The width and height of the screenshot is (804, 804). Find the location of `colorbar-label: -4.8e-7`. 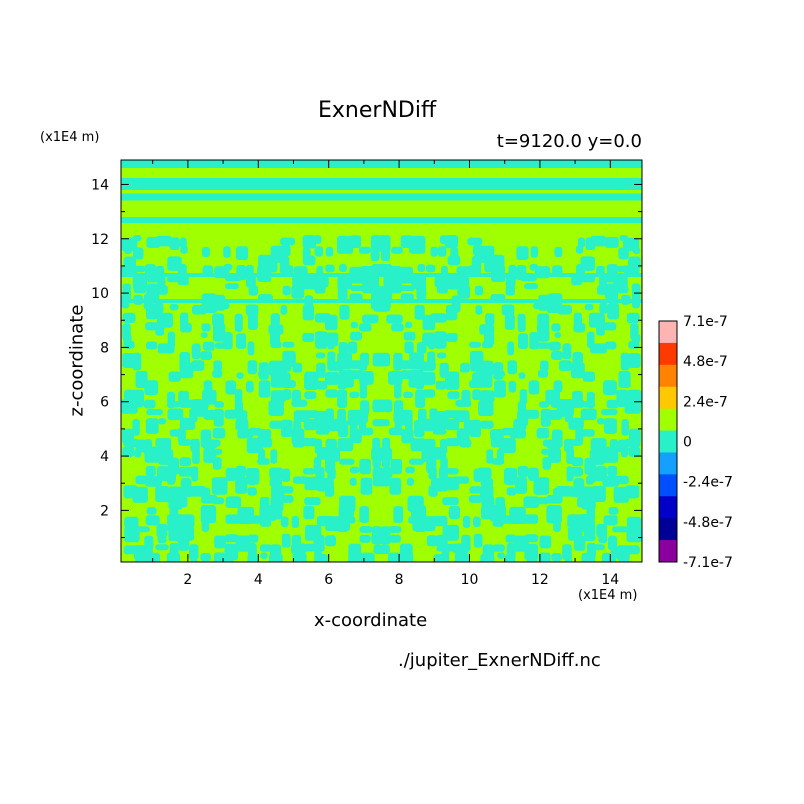

colorbar-label: -4.8e-7 is located at coordinates (708, 523).